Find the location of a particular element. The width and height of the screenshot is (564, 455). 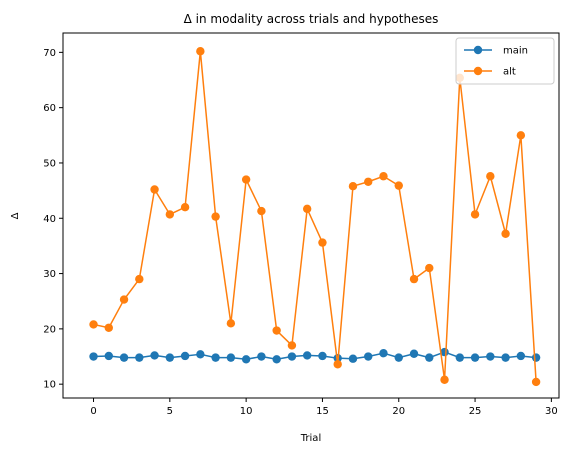

y-tick-label: 20 is located at coordinates (49, 329).